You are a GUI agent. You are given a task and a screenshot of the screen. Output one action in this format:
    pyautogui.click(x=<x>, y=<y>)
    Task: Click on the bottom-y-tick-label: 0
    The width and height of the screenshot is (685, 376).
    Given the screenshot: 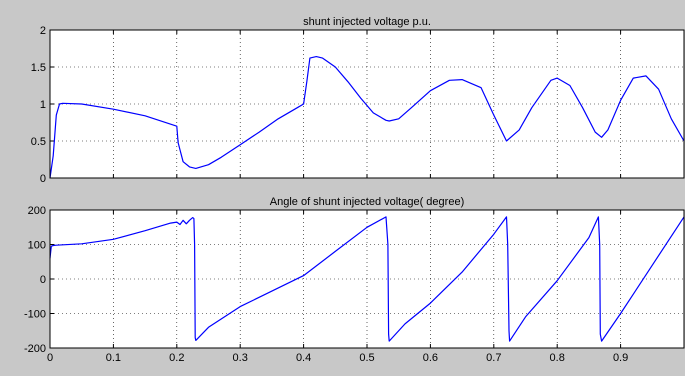 What is the action you would take?
    pyautogui.click(x=43, y=280)
    